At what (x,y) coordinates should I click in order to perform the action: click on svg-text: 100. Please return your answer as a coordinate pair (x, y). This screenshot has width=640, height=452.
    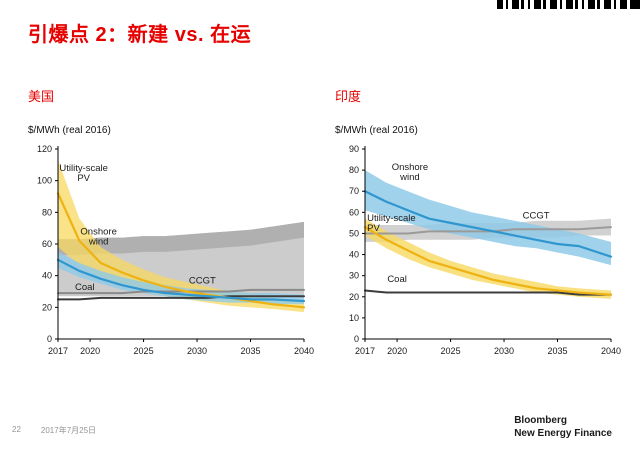
    Looking at the image, I should click on (44, 181).